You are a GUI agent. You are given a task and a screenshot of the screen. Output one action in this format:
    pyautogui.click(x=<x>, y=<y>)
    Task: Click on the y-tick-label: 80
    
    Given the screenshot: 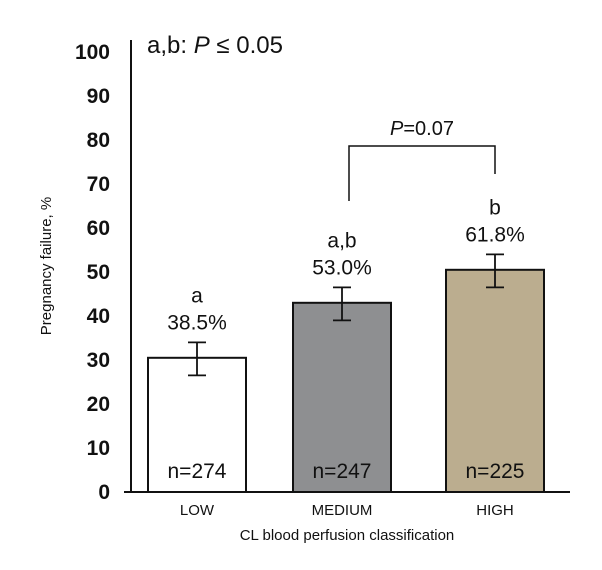 What is the action you would take?
    pyautogui.click(x=98, y=140)
    